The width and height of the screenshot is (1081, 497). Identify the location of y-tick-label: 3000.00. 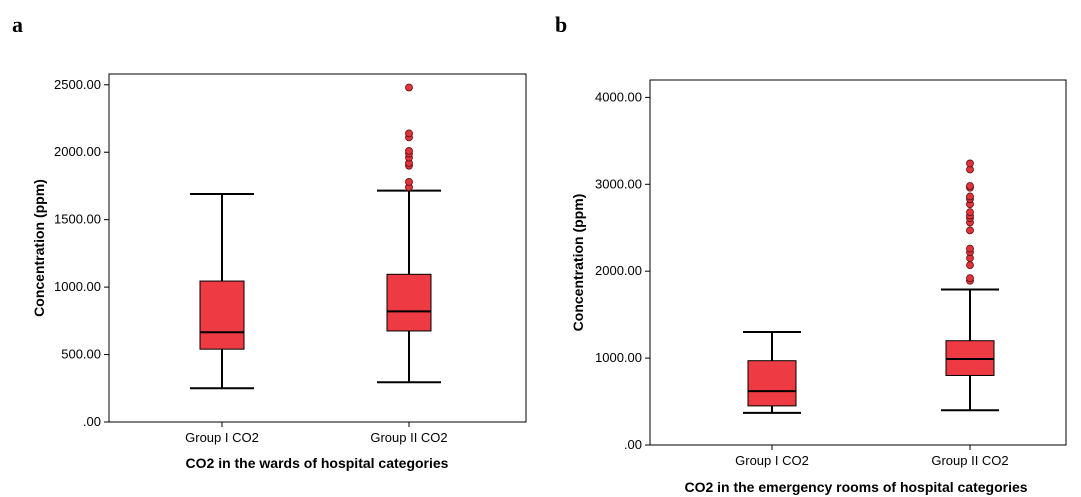
(618, 183).